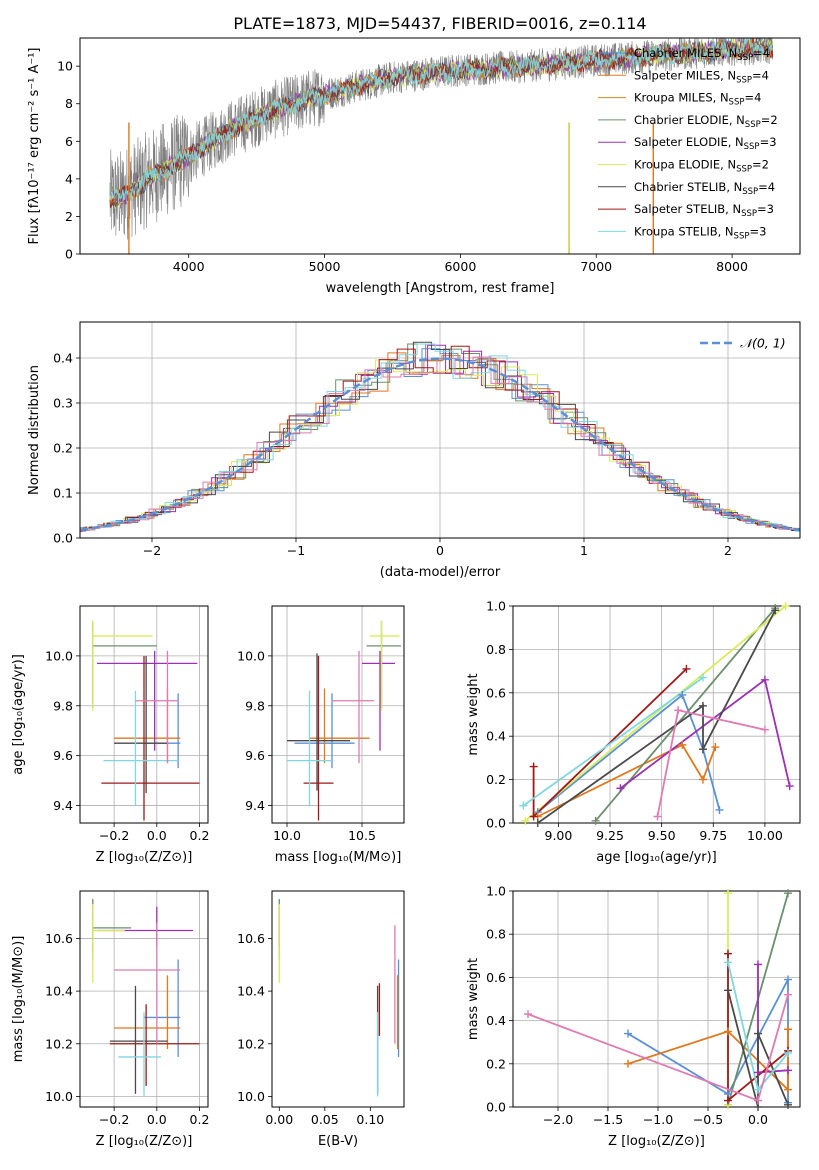 The width and height of the screenshot is (819, 1170). What do you see at coordinates (610, 835) in the screenshot?
I see `x-tick-label: 9.25` at bounding box center [610, 835].